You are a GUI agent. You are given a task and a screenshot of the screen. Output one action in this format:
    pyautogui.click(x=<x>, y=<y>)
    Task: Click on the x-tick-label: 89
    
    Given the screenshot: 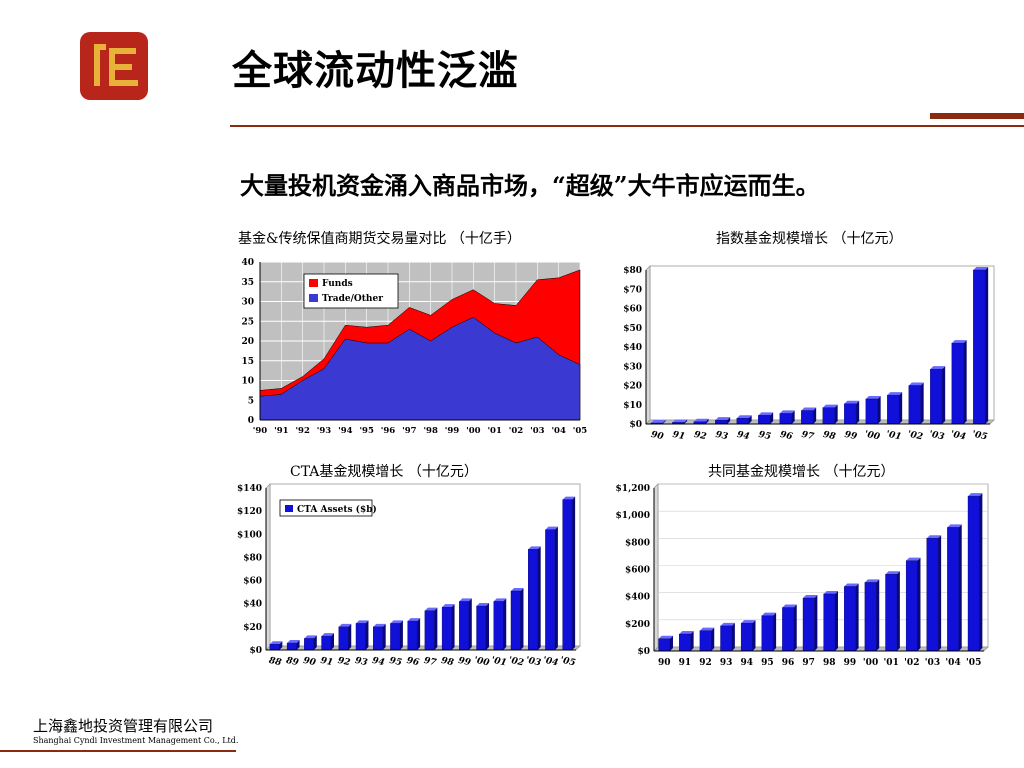 What is the action you would take?
    pyautogui.click(x=292, y=662)
    